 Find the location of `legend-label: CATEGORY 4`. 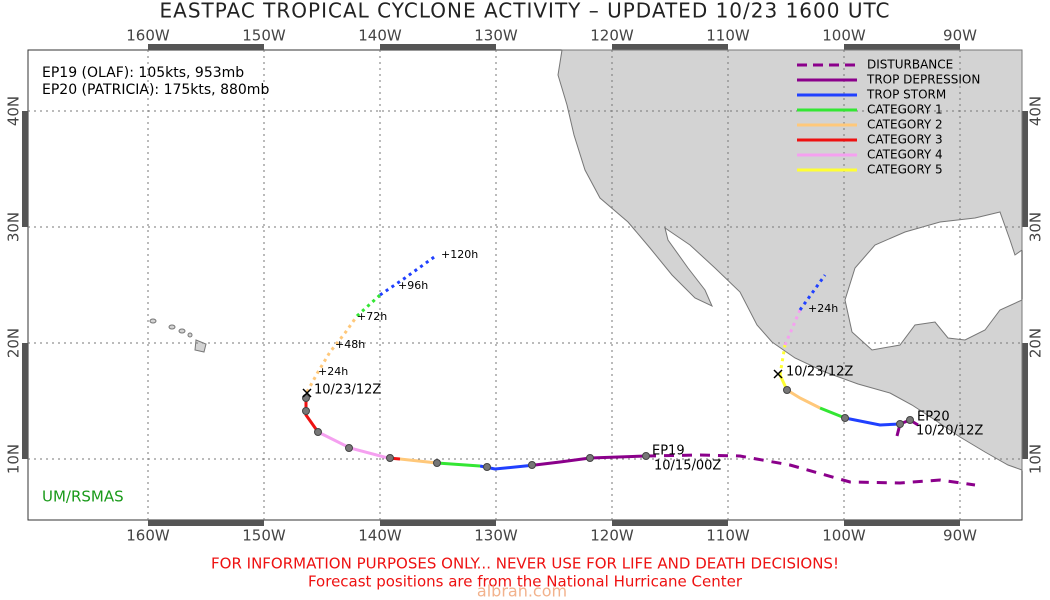

legend-label: CATEGORY 4 is located at coordinates (905, 155).